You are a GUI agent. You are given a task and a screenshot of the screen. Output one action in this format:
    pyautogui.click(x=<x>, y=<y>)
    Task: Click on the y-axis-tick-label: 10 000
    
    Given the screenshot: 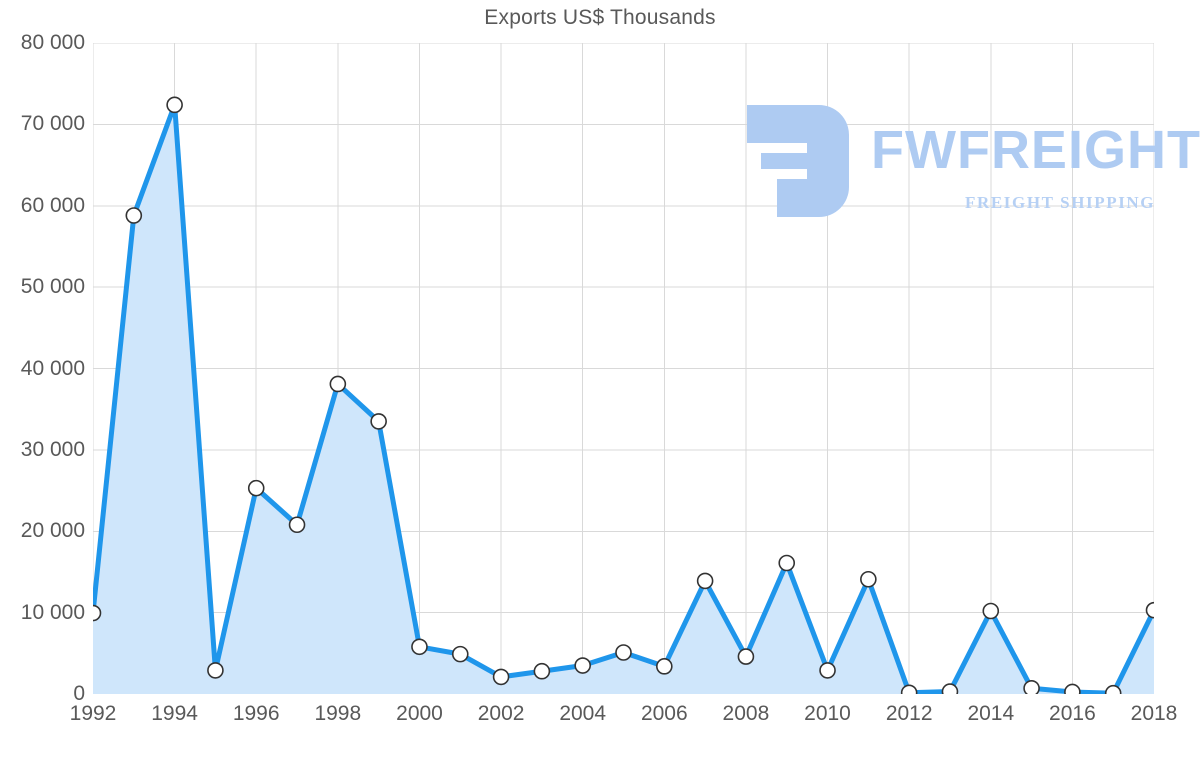 What is the action you would take?
    pyautogui.click(x=52, y=612)
    